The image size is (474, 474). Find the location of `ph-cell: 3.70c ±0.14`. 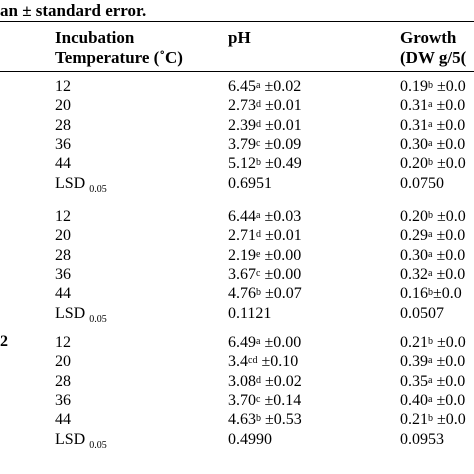

ph-cell: 3.70c ±0.14 is located at coordinates (264, 401).